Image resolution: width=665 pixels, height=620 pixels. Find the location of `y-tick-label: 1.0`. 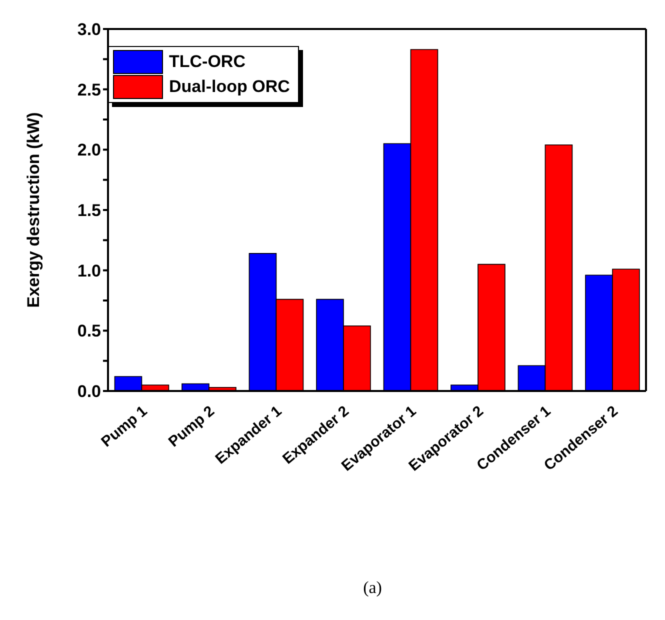

y-tick-label: 1.0 is located at coordinates (89, 270).